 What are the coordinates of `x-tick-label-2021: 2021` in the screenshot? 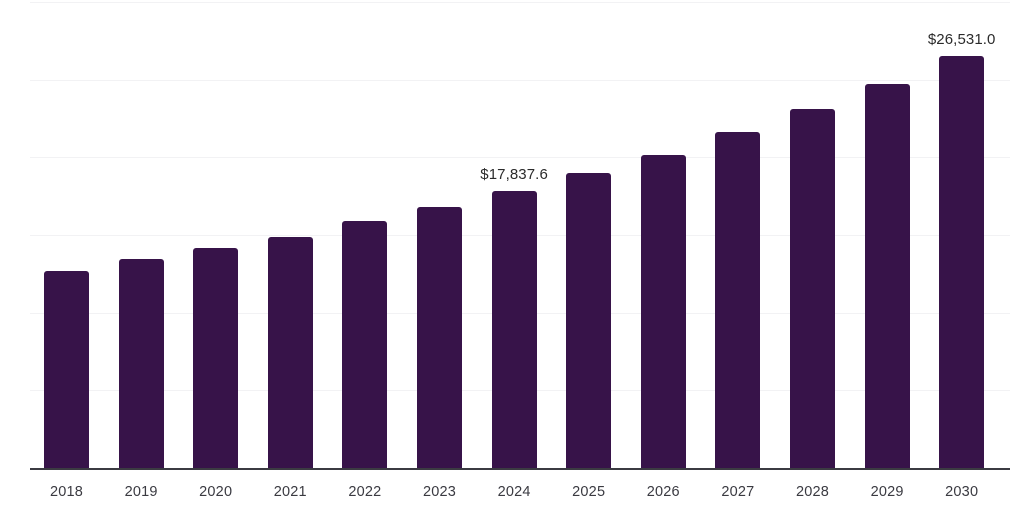 It's located at (290, 492).